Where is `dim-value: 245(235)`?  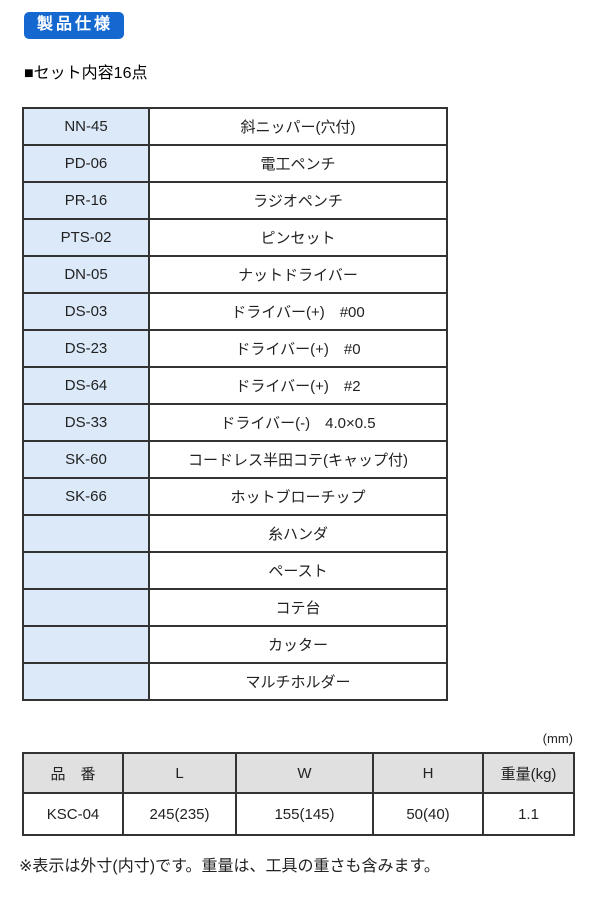
dim-value: 245(235) is located at coordinates (179, 814).